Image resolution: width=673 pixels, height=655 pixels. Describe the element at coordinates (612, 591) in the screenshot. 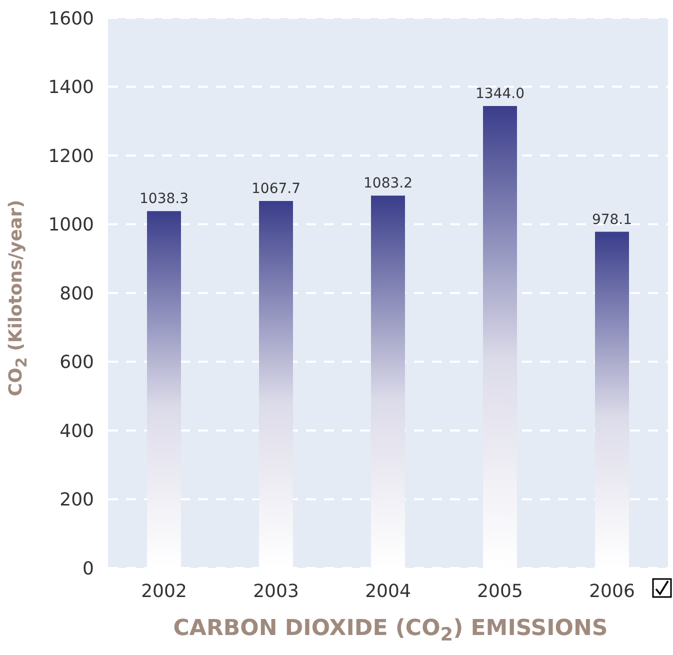

I see `x-tick-label: 2006` at that location.